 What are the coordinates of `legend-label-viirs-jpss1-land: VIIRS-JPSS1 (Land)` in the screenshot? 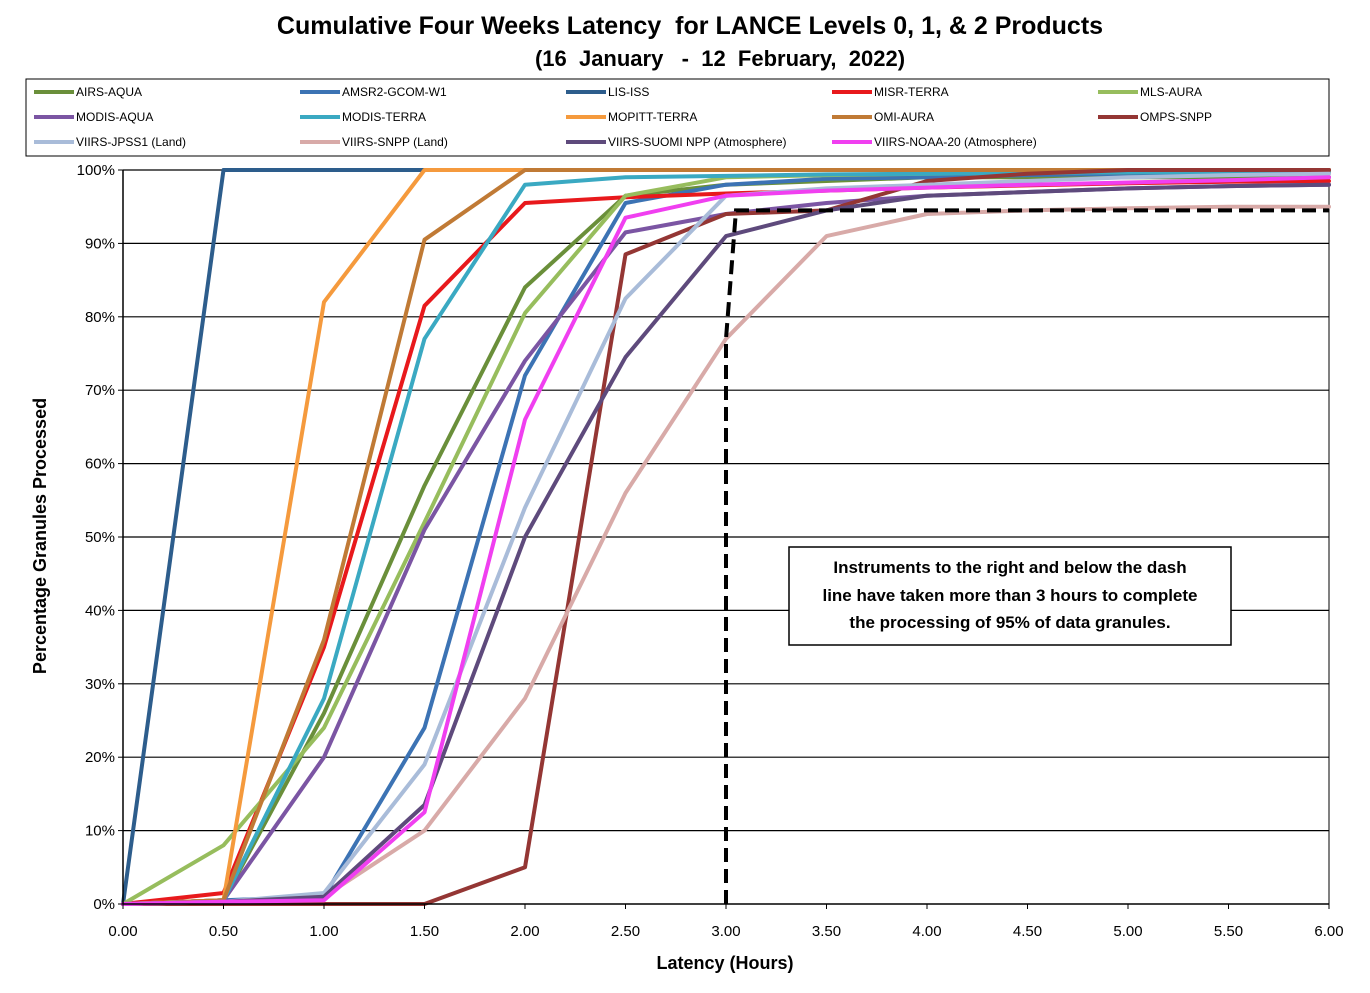 It's located at (131, 142).